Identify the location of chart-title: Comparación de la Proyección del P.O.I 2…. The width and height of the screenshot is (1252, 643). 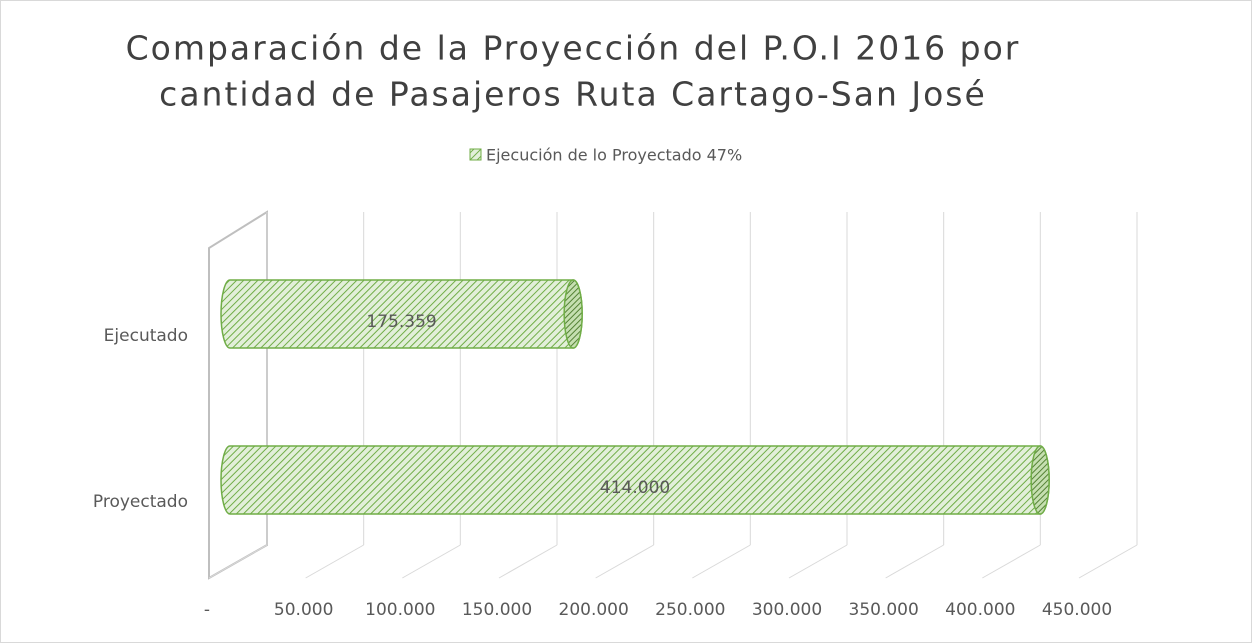
(573, 48).